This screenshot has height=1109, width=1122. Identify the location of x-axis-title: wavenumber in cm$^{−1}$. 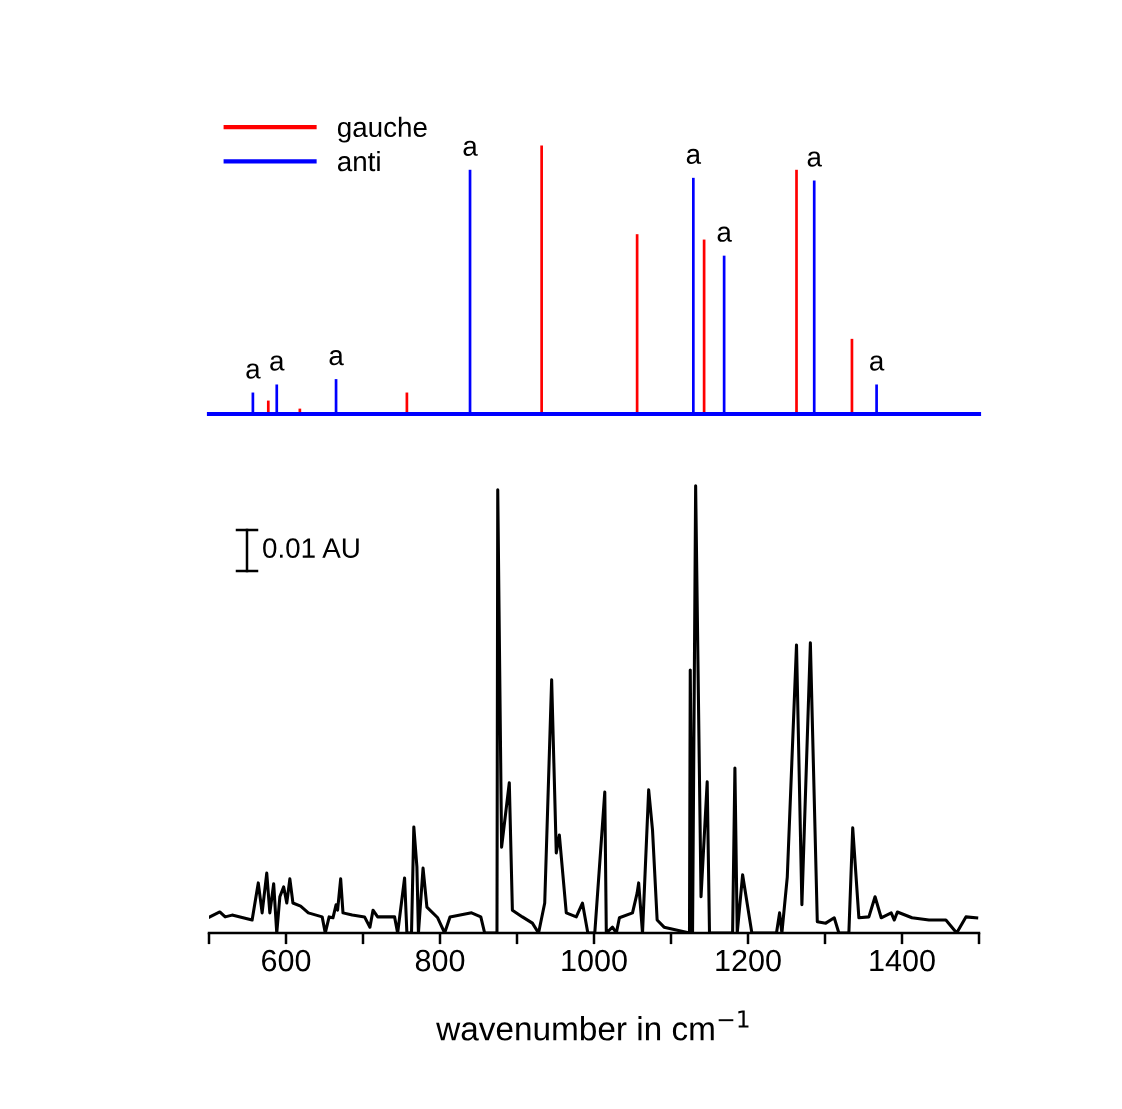
(592, 1025).